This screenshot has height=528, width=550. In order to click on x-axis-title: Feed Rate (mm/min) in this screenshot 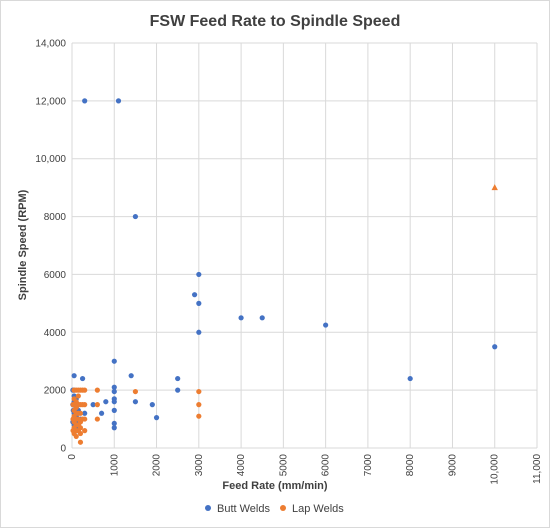, I will do `click(274, 486)`.